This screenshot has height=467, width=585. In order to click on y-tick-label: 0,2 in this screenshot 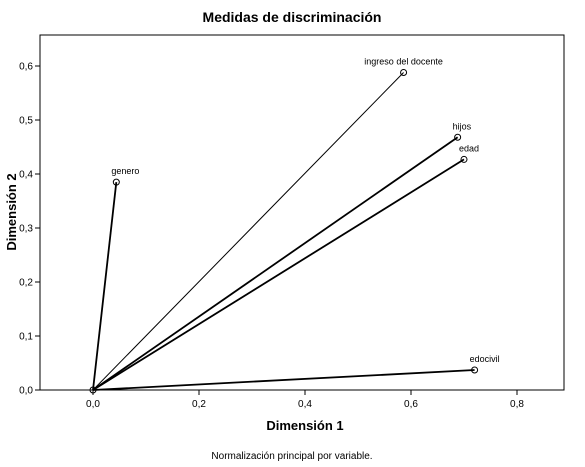, I will do `click(26, 283)`.